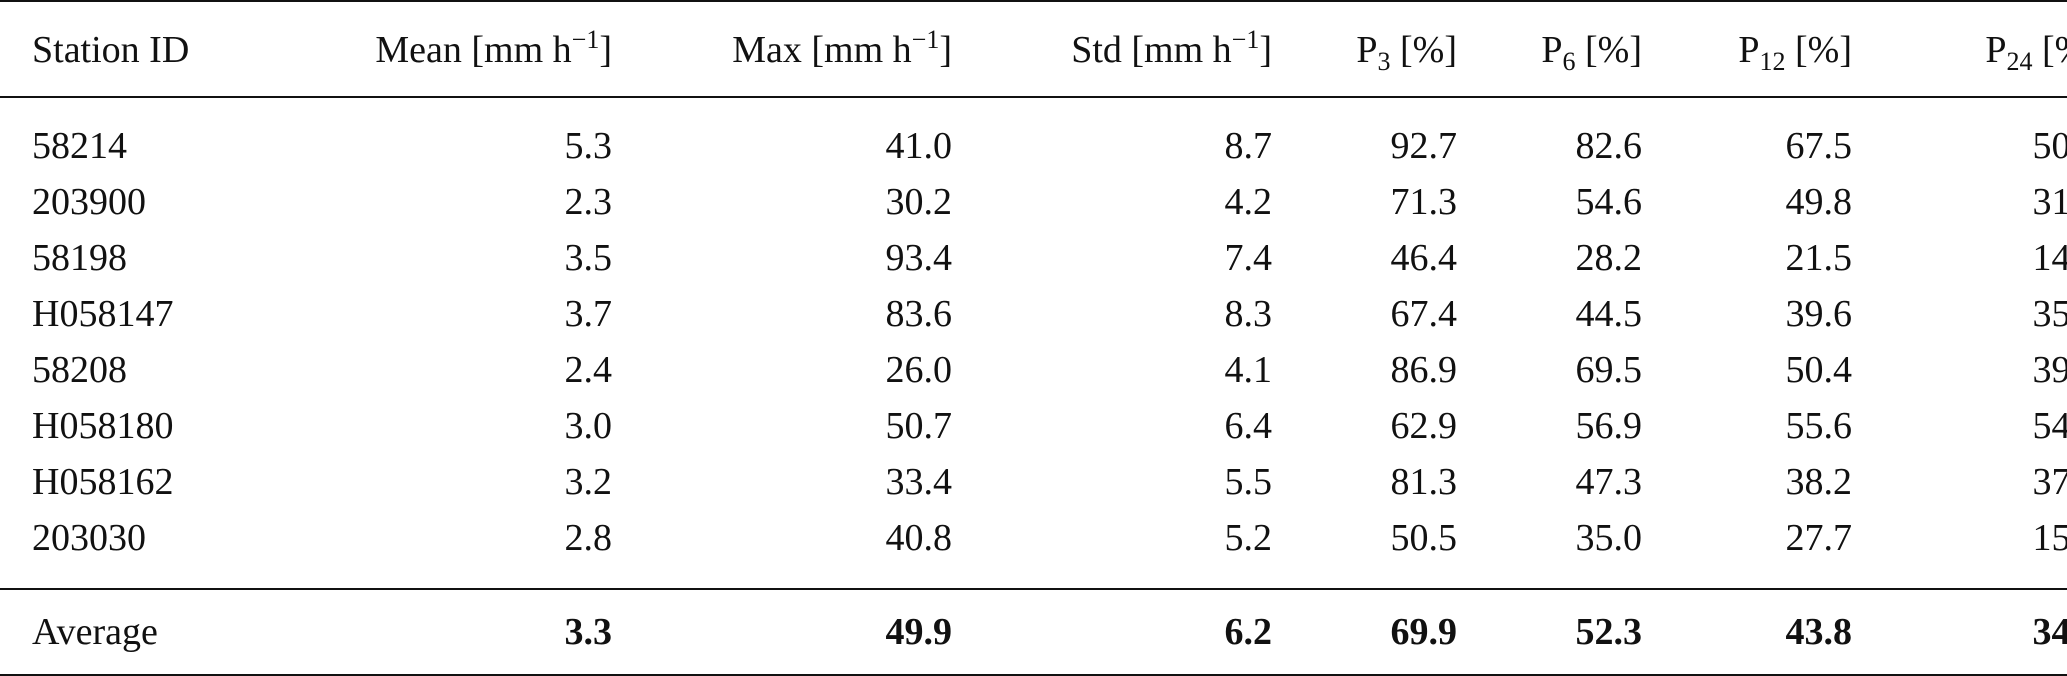  What do you see at coordinates (111, 50) in the screenshot?
I see `header-station-id-label: Station ID` at bounding box center [111, 50].